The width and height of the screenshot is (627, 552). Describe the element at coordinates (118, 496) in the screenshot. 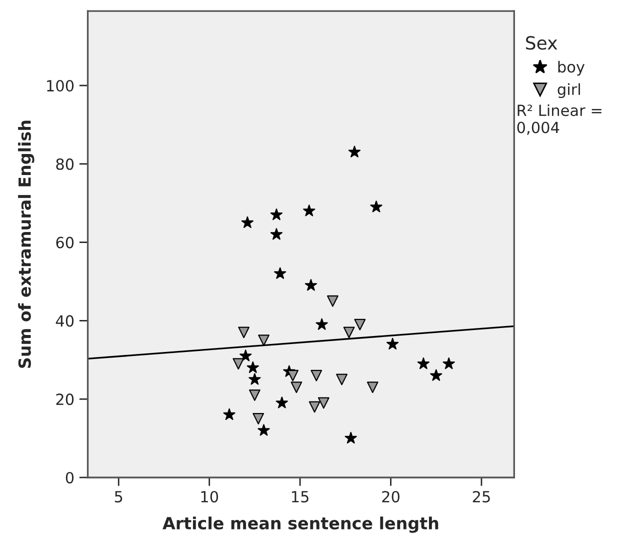

I see `x-tick-label: 5` at that location.